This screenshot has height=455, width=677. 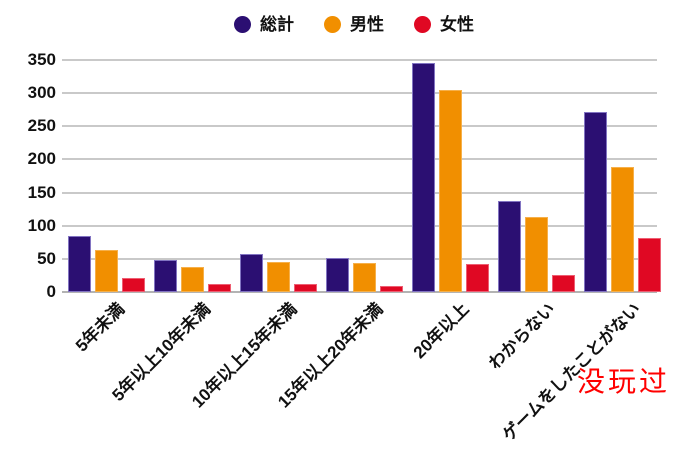 What do you see at coordinates (509, 246) in the screenshot?
I see `bar-総計-わからない` at bounding box center [509, 246].